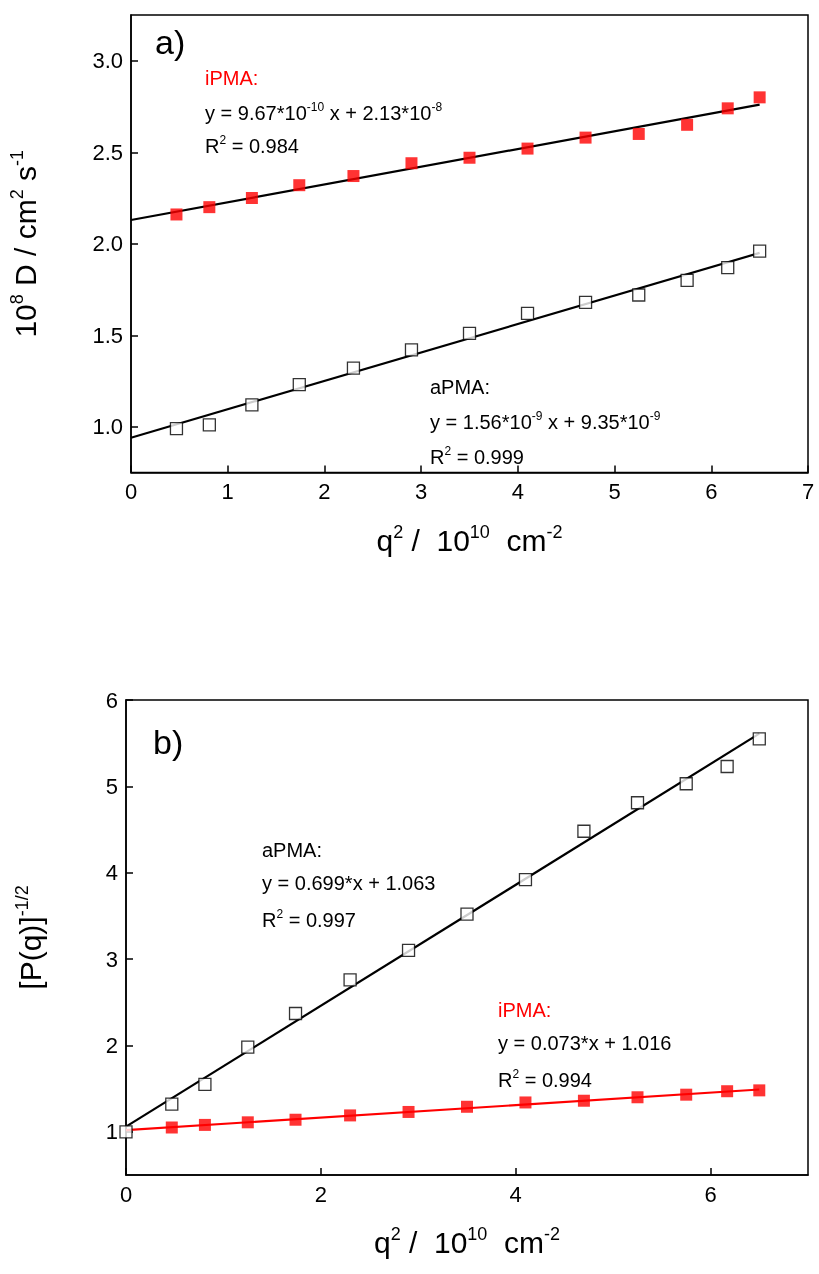 This screenshot has height=1274, width=819. What do you see at coordinates (107, 244) in the screenshot?
I see `y-tick-label: 2.0` at bounding box center [107, 244].